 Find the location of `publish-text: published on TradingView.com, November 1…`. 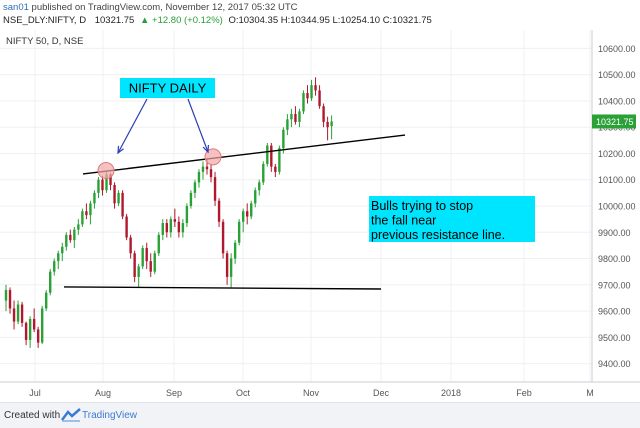

publish-text: published on TradingView.com, November 1… is located at coordinates (164, 7).